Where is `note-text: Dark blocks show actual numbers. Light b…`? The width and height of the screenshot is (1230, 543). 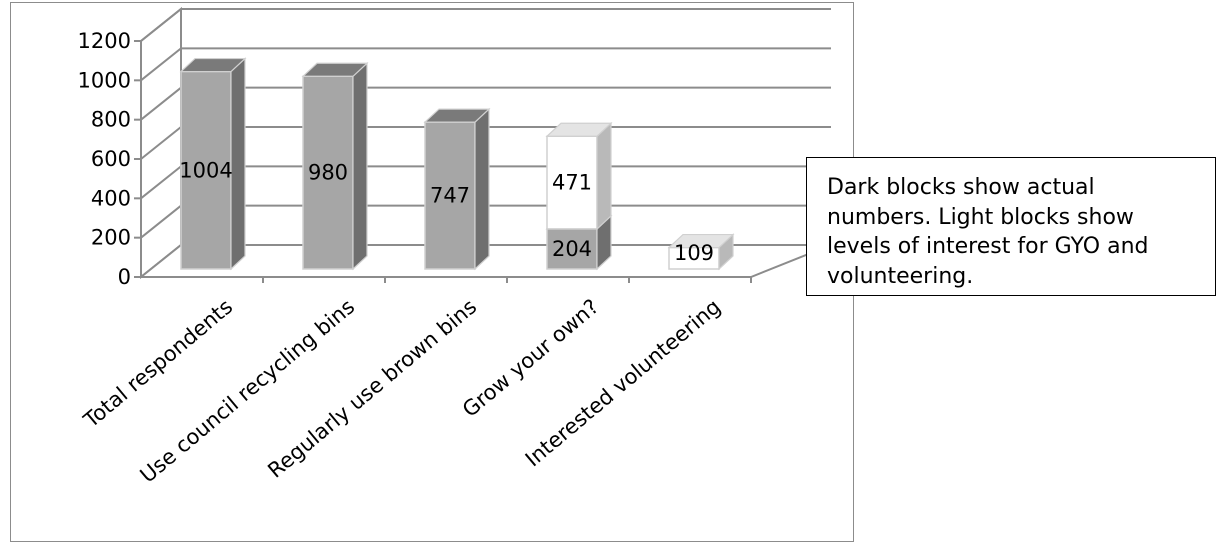
note-text: Dark blocks show actual numbers. Light b… is located at coordinates (988, 232).